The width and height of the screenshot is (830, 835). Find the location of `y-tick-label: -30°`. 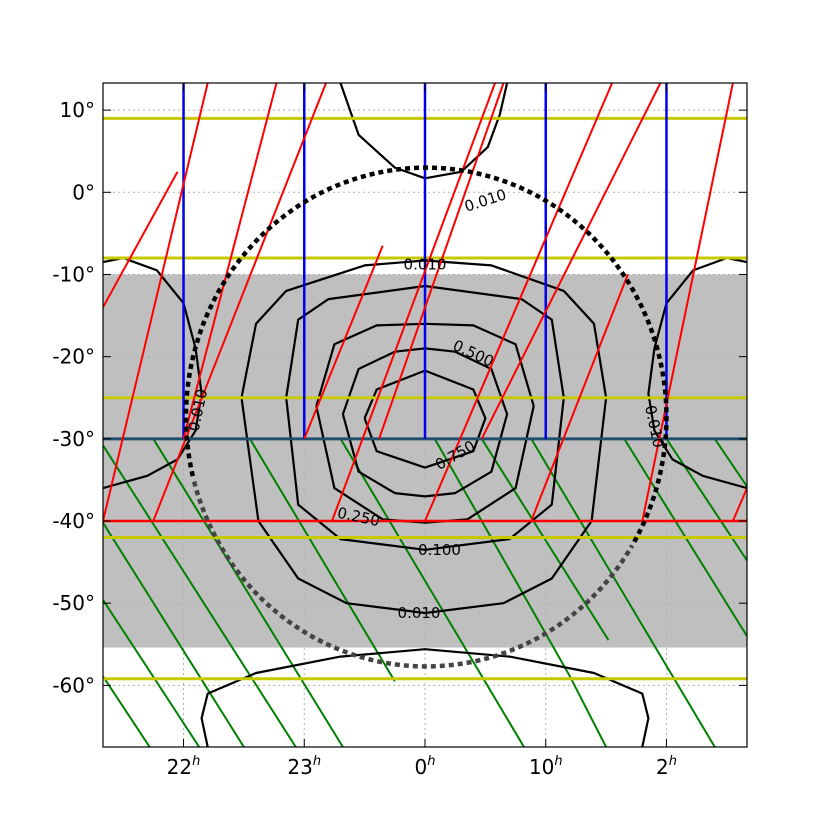

y-tick-label: -30° is located at coordinates (73, 439).